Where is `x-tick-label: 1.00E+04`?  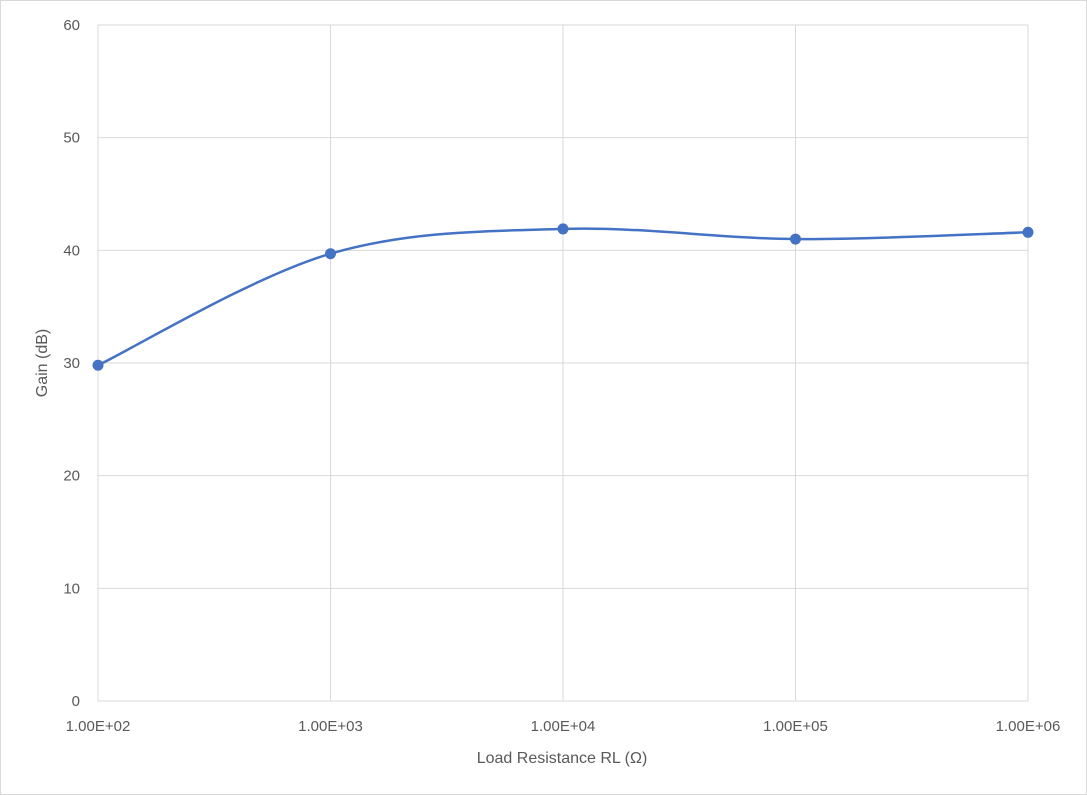 x-tick-label: 1.00E+04 is located at coordinates (563, 726).